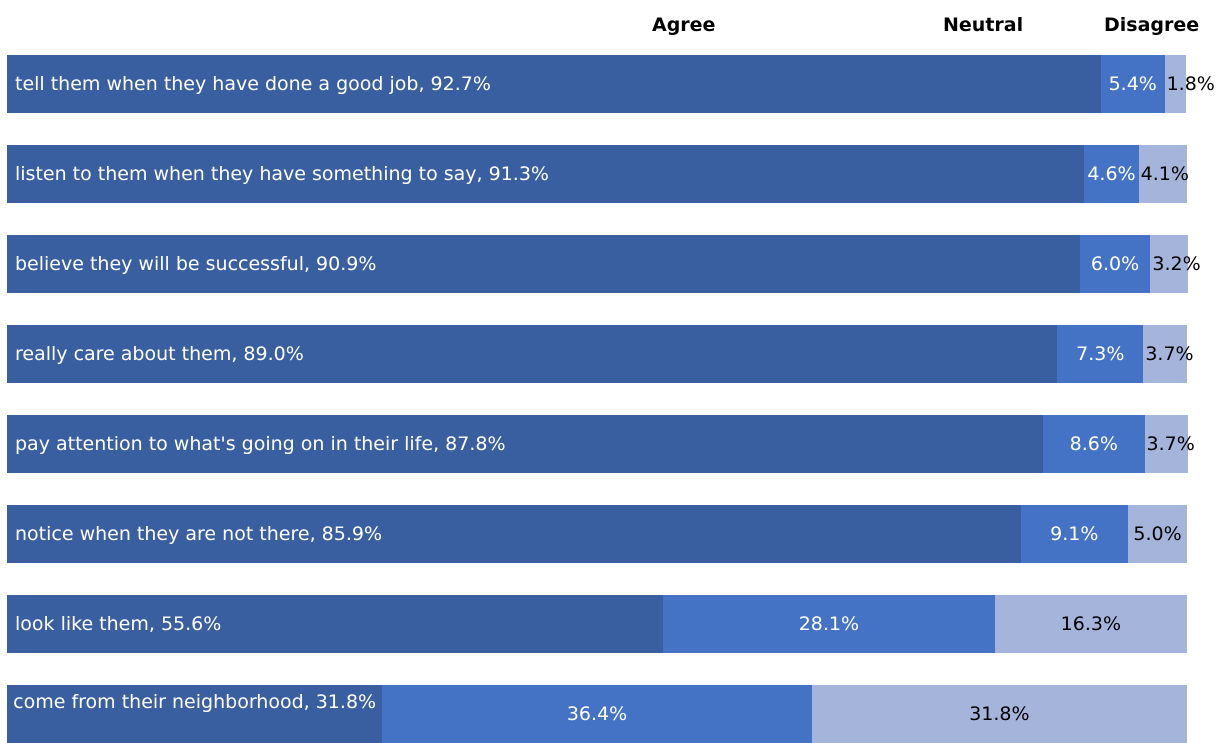 Image resolution: width=1223 pixels, height=743 pixels. Describe the element at coordinates (1176, 264) in the screenshot. I see `data-label-disagree: 3.2%` at that location.